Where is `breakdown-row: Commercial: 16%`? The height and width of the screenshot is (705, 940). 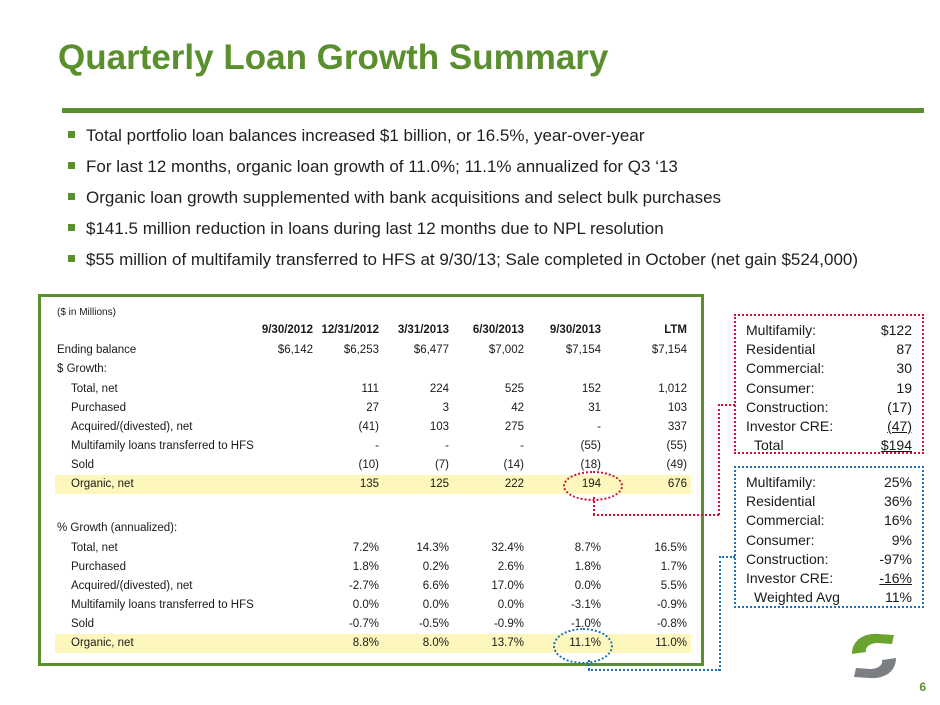
breakdown-row: Commercial: 16% is located at coordinates (829, 520).